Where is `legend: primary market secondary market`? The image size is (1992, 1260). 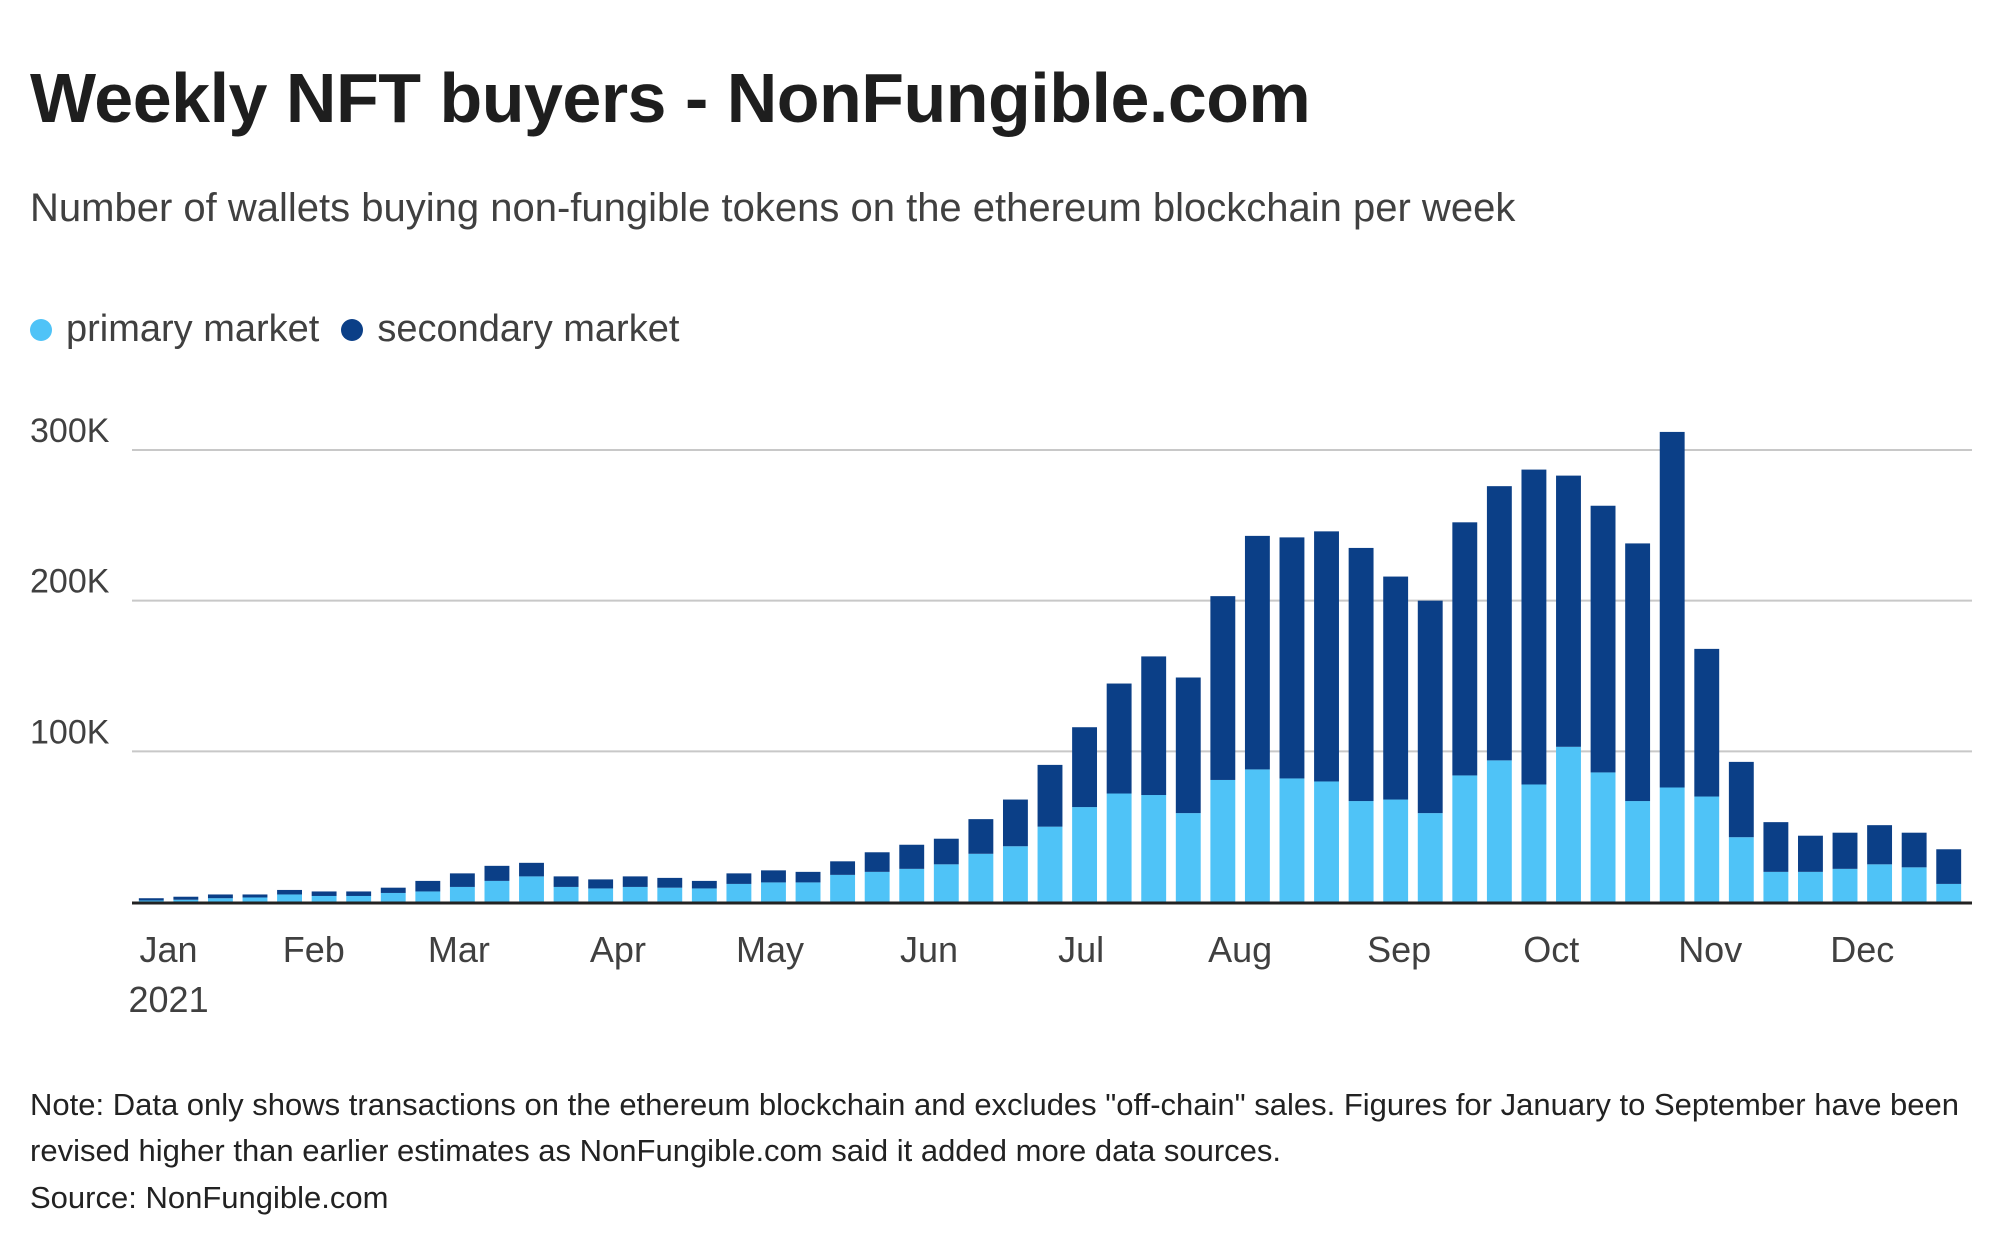
legend: primary market secondary market is located at coordinates (365, 329).